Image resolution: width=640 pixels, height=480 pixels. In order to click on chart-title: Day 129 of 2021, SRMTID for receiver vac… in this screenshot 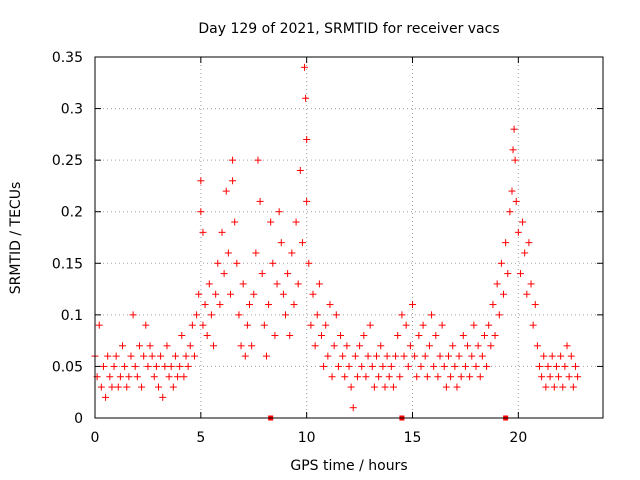, I will do `click(348, 29)`.